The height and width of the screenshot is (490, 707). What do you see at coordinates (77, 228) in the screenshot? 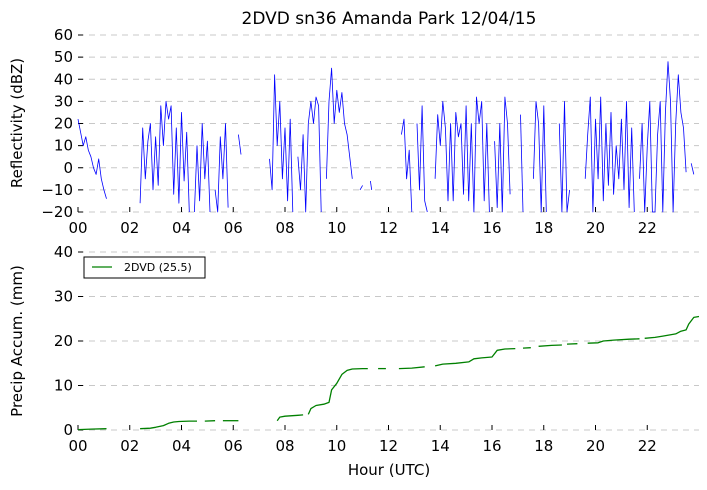
I see `reflectivity-x-tick-label: 00` at bounding box center [77, 228].